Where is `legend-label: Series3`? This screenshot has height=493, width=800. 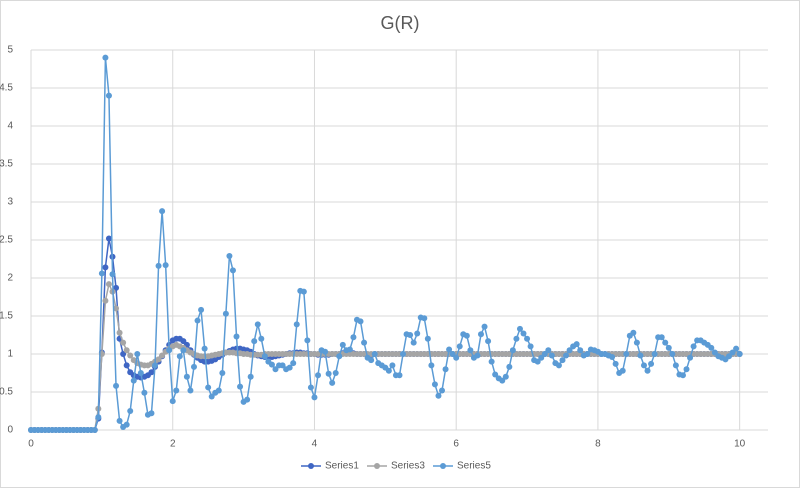
legend-label: Series3 is located at coordinates (408, 466).